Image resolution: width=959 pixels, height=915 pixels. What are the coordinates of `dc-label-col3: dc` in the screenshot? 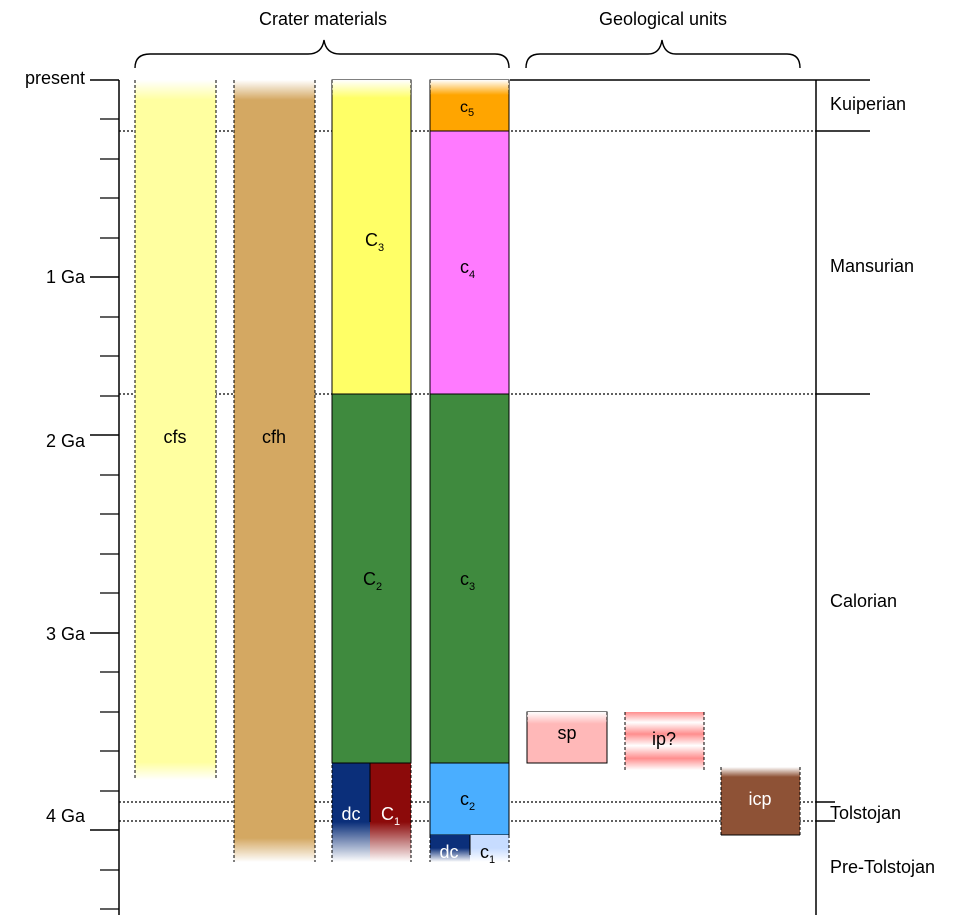 It's located at (350, 814).